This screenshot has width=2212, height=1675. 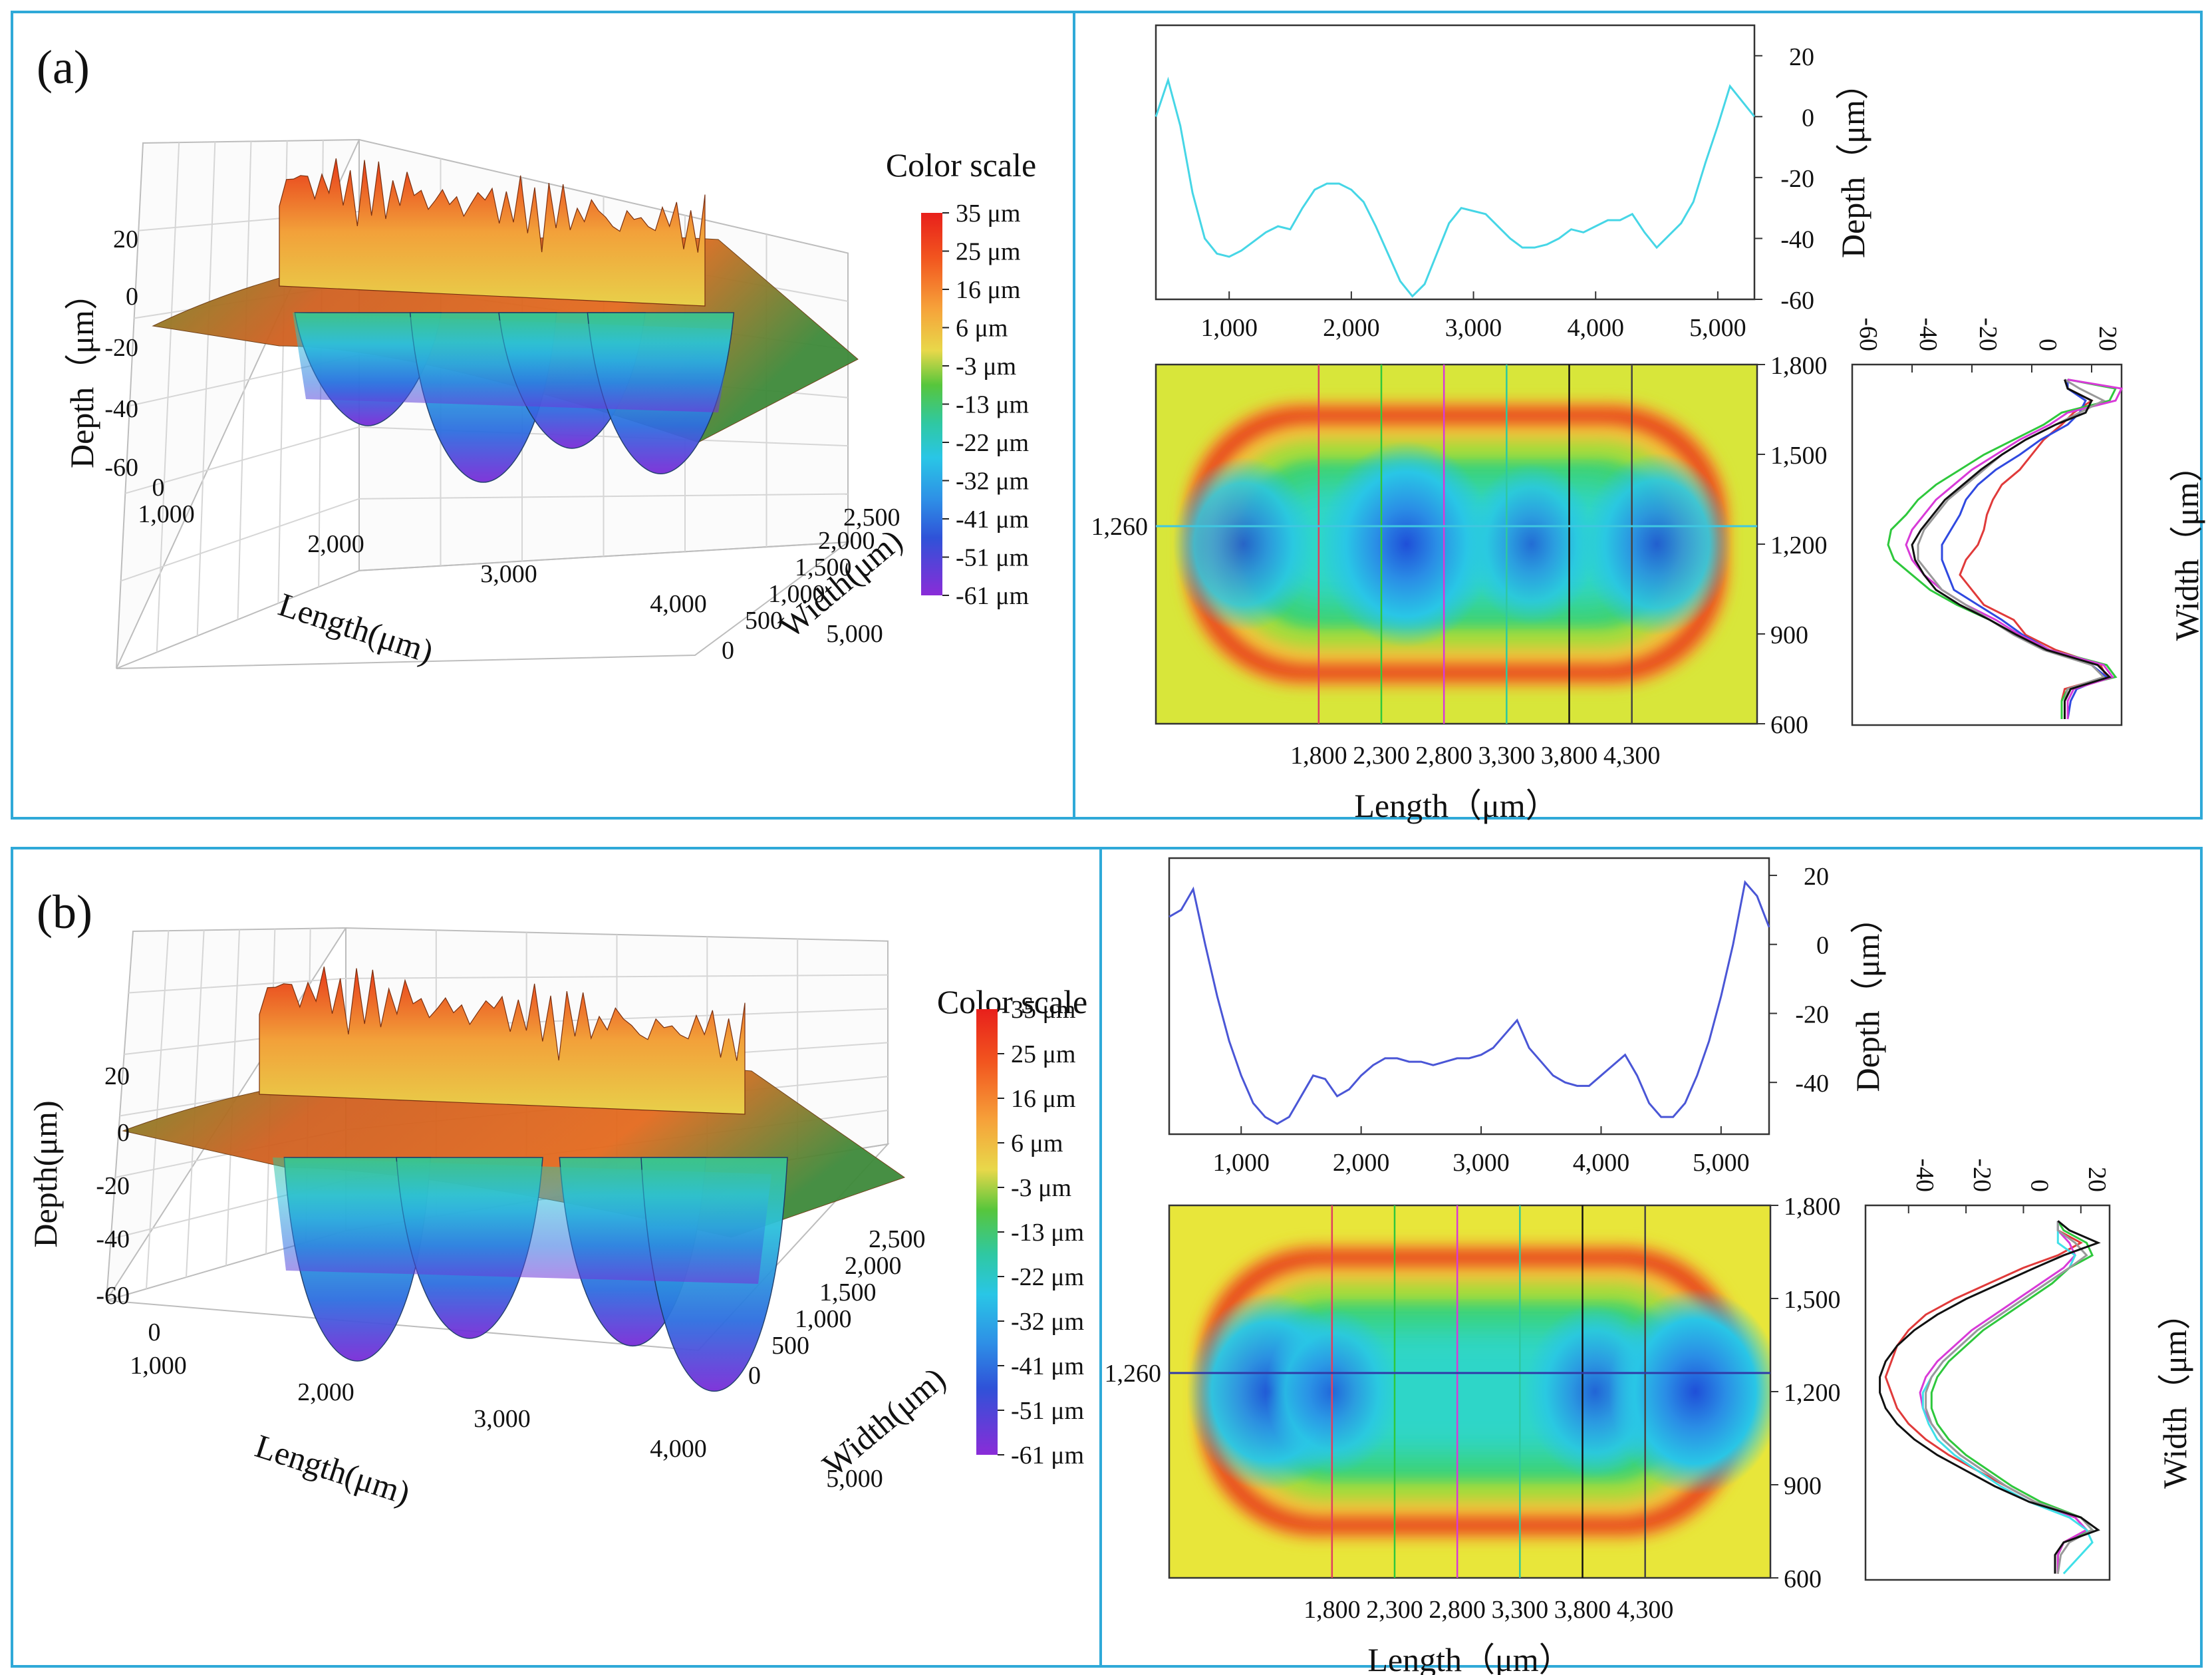 What do you see at coordinates (884, 1422) in the screenshot?
I see `y-axis-title: Width(μm)` at bounding box center [884, 1422].